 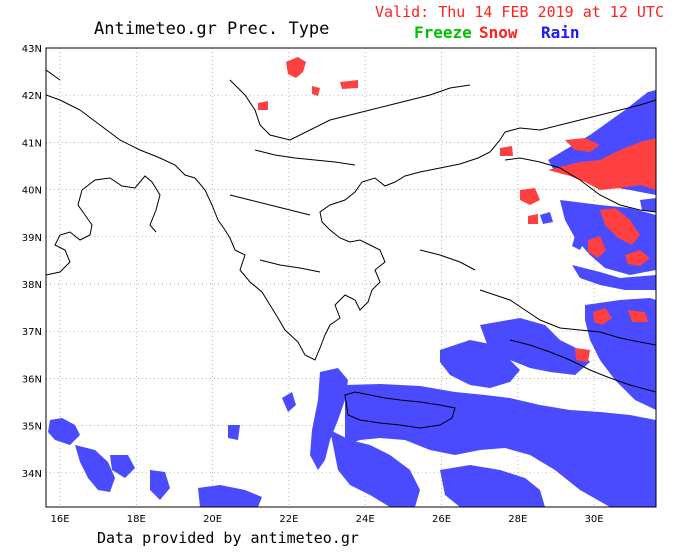 I want to click on lon-label: 30E, so click(x=594, y=519).